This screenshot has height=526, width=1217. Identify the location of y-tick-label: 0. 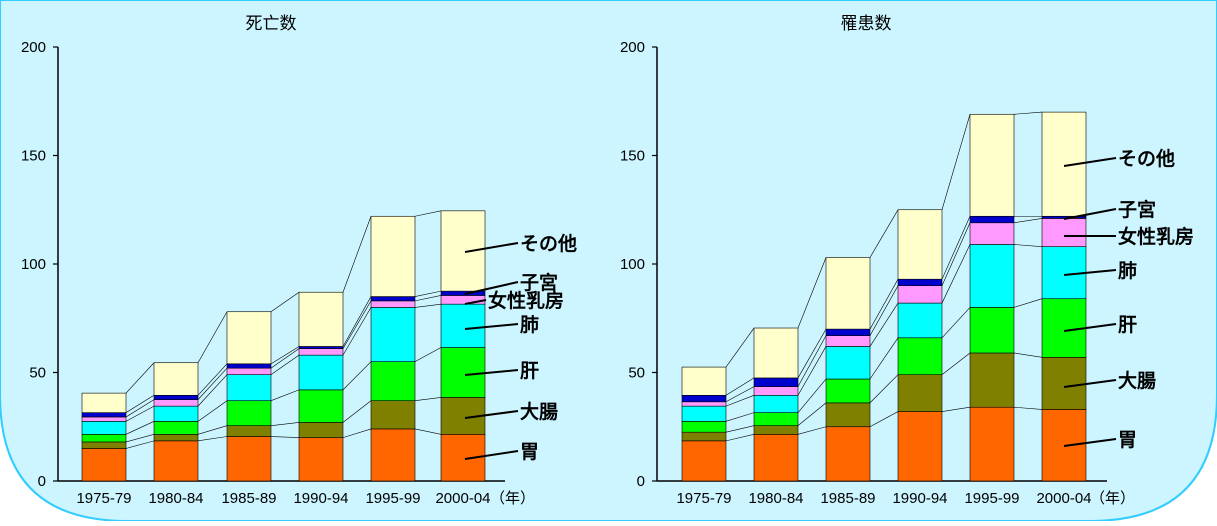
(641, 481).